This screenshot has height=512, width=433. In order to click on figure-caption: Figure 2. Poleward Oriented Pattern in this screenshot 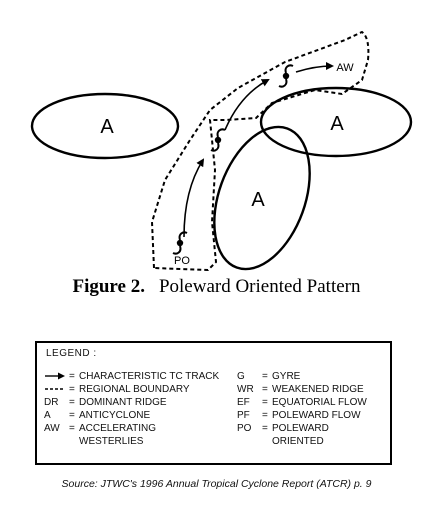, I will do `click(216, 287)`.